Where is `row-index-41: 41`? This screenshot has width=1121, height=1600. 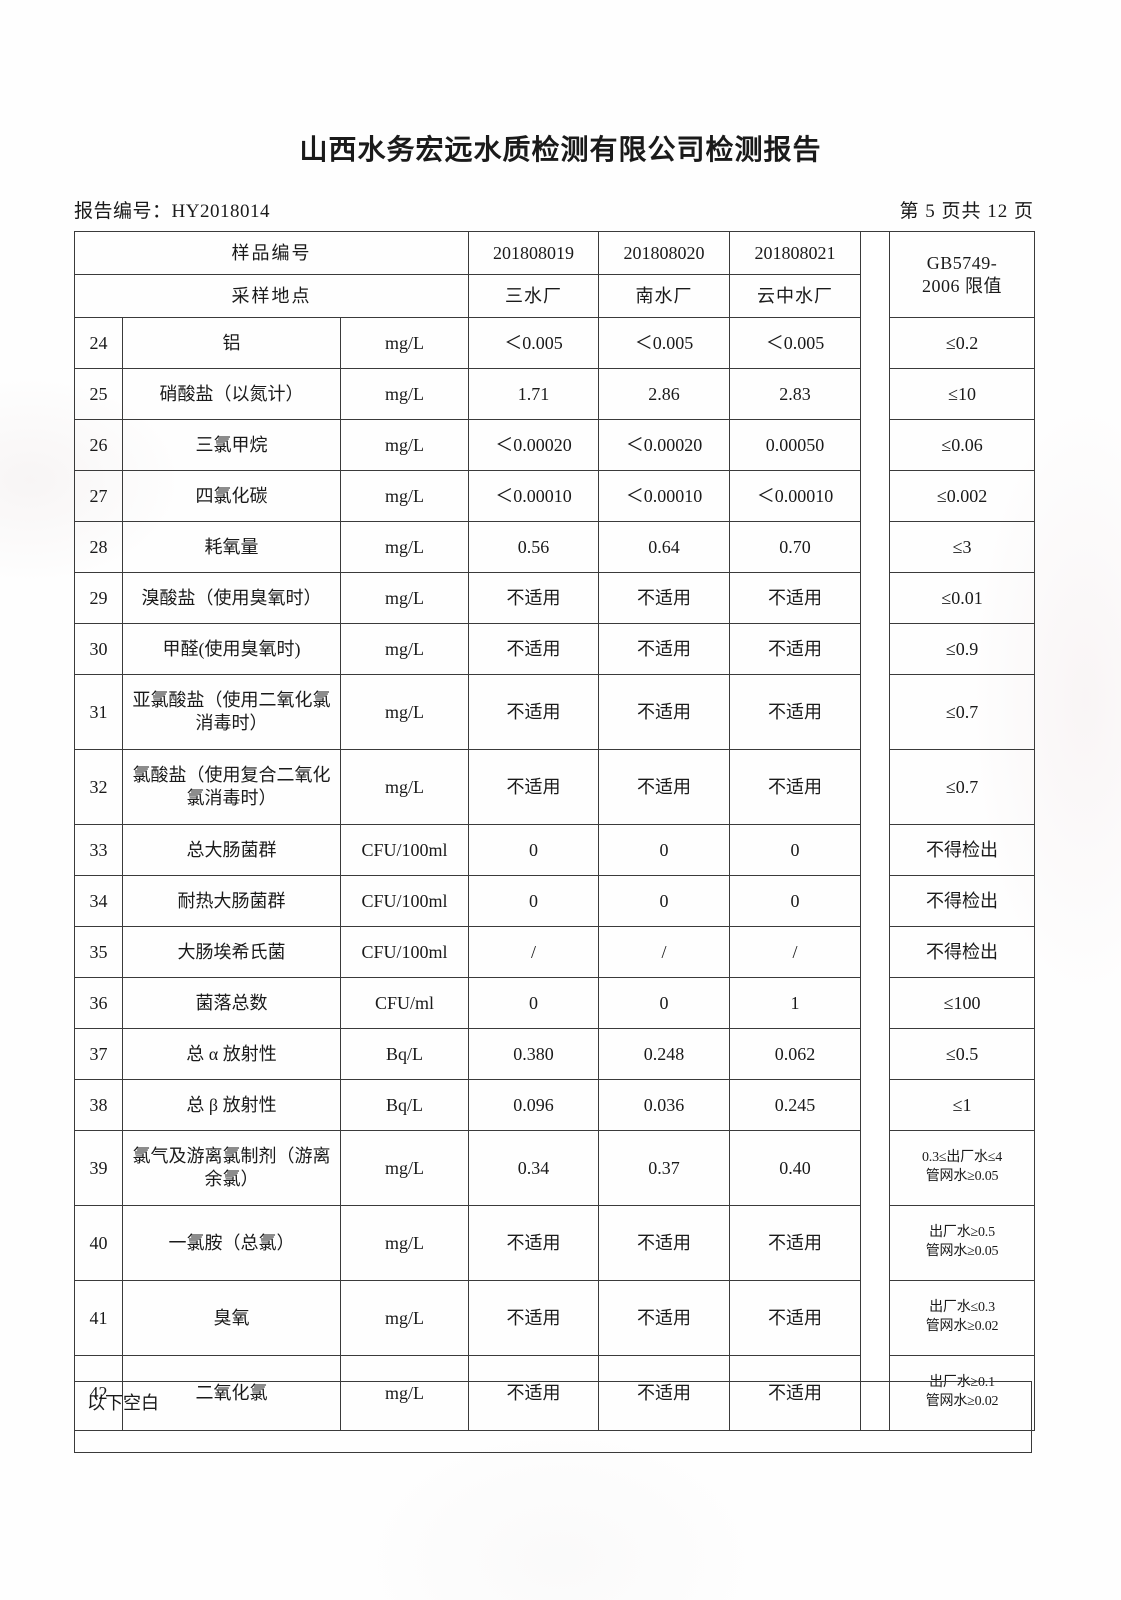
row-index-41: 41 is located at coordinates (98, 1318).